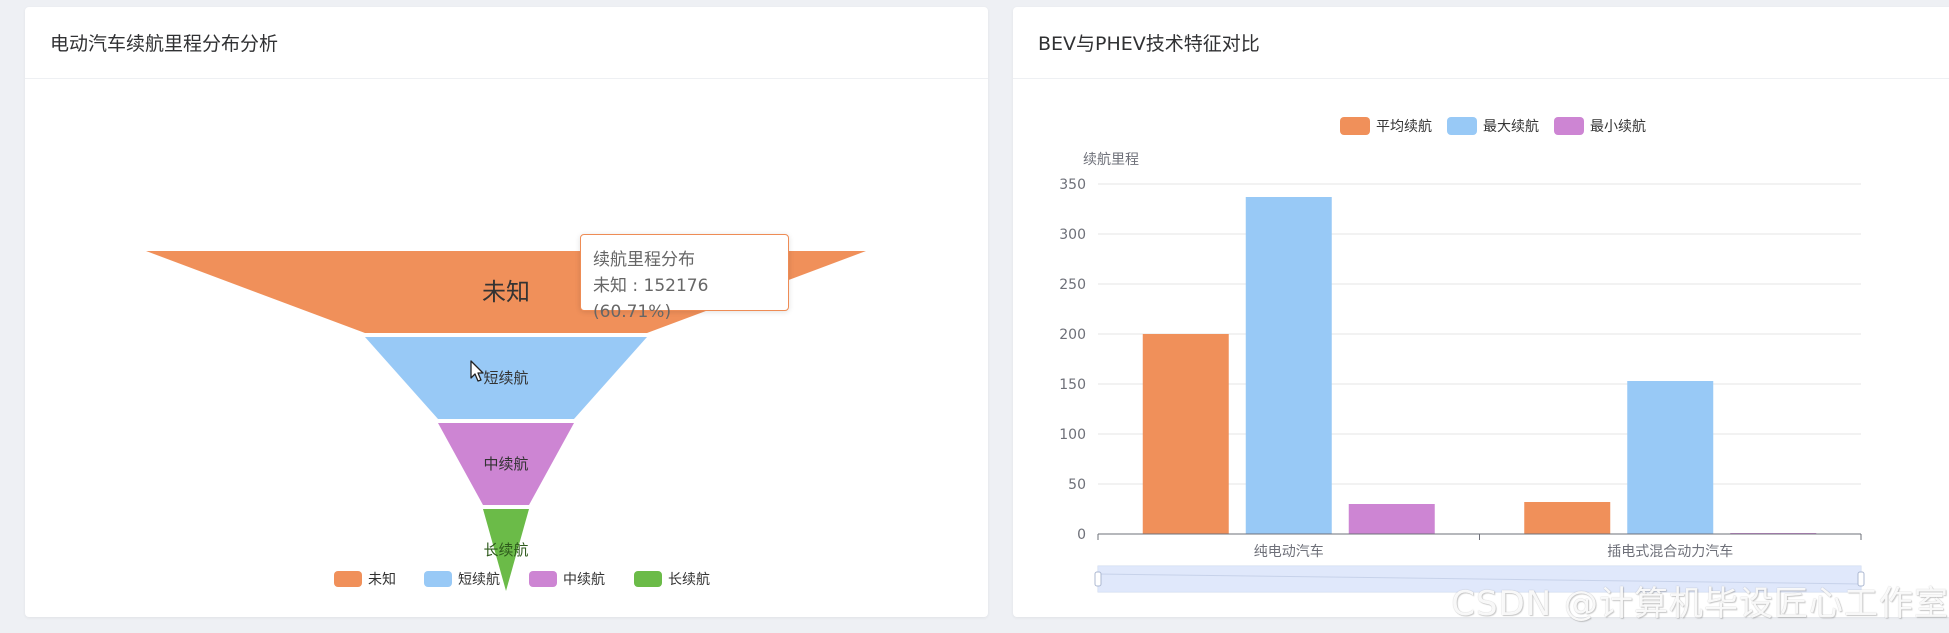 The width and height of the screenshot is (1949, 633). Describe the element at coordinates (1479, 579) in the screenshot. I see `datazoom-preview` at that location.